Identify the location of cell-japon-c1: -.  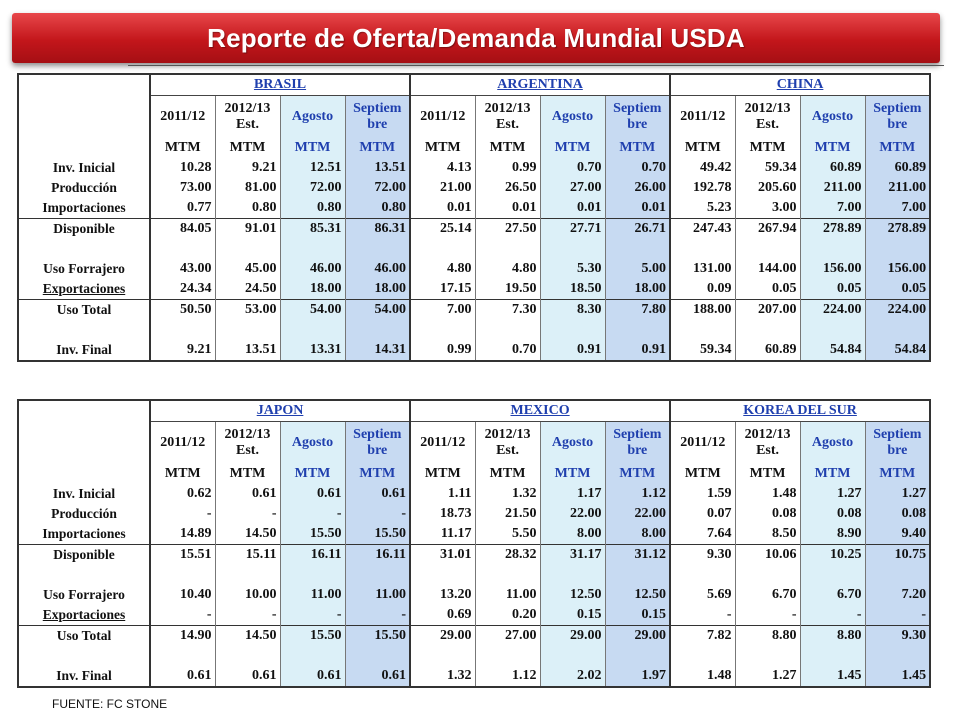
(182, 615).